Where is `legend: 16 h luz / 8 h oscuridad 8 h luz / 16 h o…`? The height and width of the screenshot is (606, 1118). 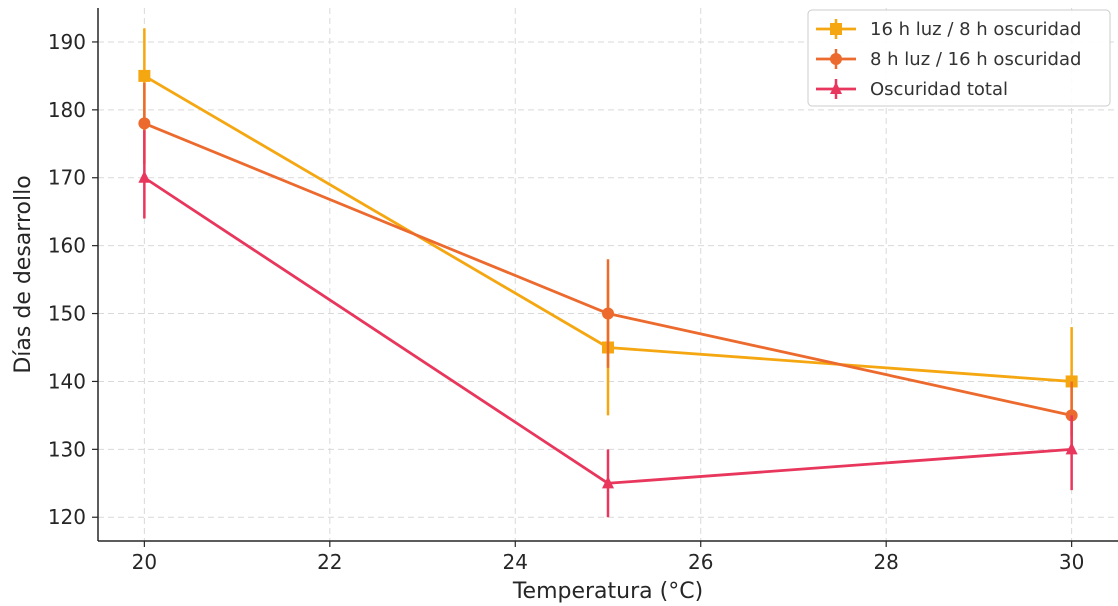
legend: 16 h luz / 8 h oscuridad 8 h luz / 16 h o… is located at coordinates (959, 58).